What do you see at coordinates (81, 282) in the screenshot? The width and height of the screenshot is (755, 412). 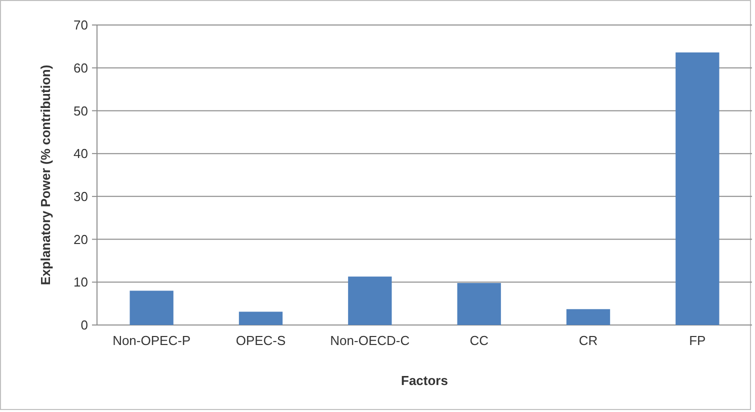 I see `y-tick-label: 10` at bounding box center [81, 282].